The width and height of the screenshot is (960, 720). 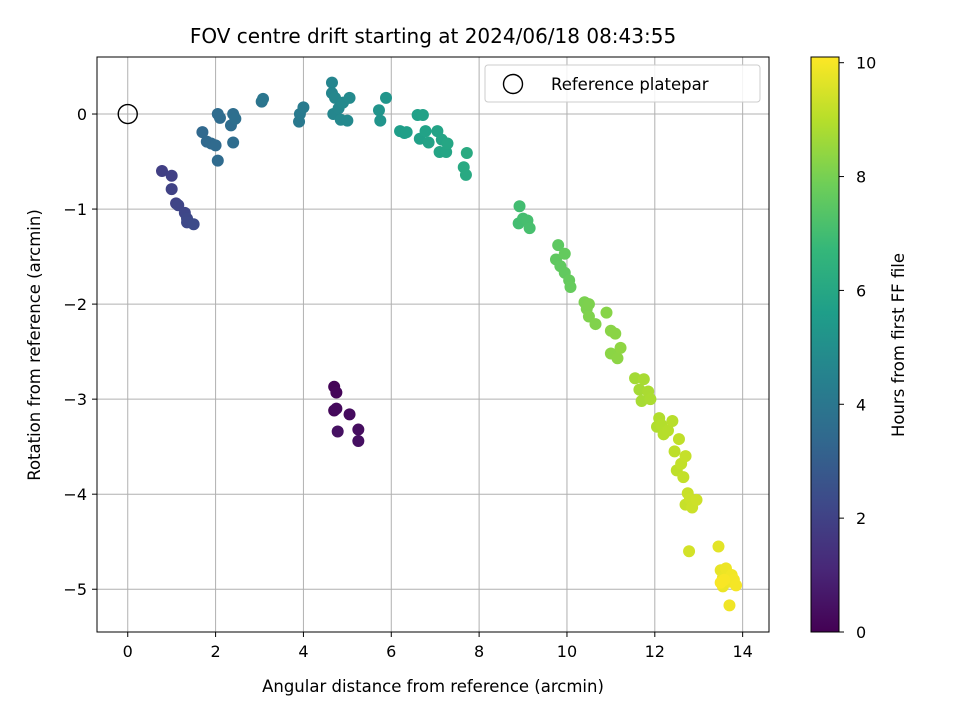 I want to click on y-tick-label: −3, so click(x=75, y=399).